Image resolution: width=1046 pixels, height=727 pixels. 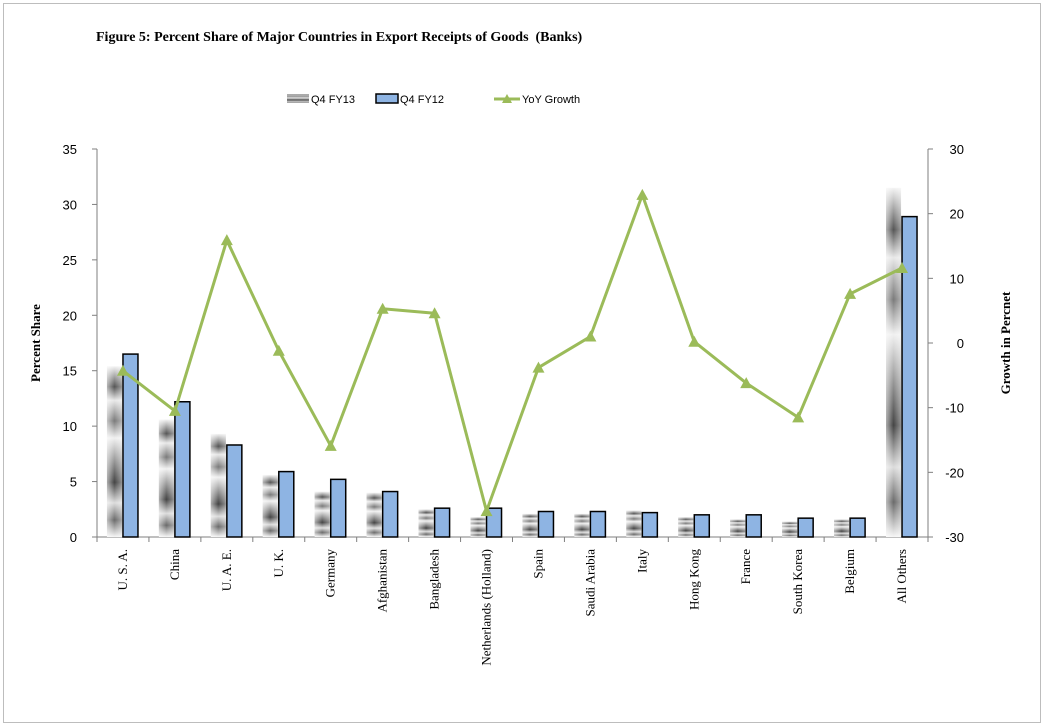 I want to click on category-label-afghanistan: Afghanistan, so click(x=382, y=581).